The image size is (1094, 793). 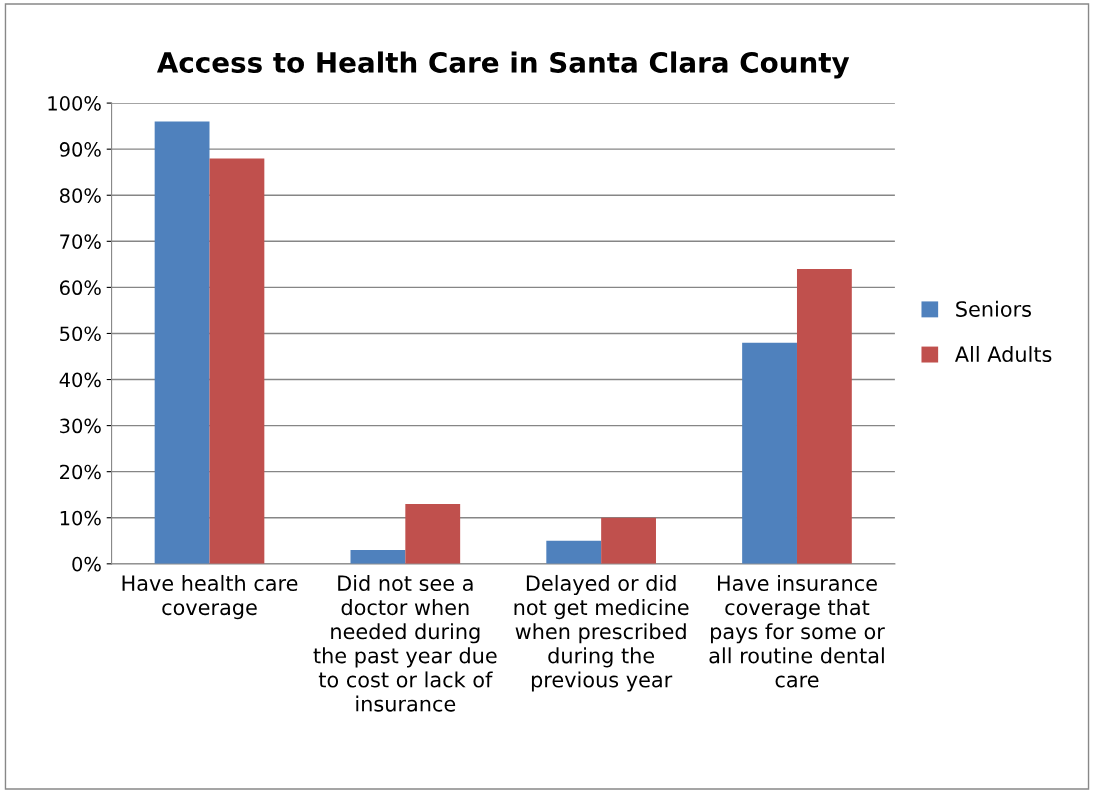 What do you see at coordinates (74, 103) in the screenshot?
I see `y-tick-label: 100%` at bounding box center [74, 103].